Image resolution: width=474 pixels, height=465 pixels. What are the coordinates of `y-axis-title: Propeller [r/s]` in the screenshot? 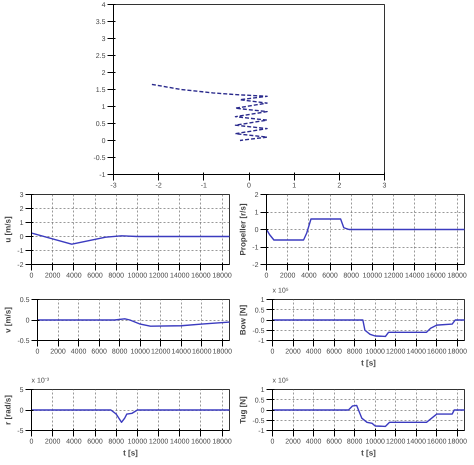 It's located at (243, 229).